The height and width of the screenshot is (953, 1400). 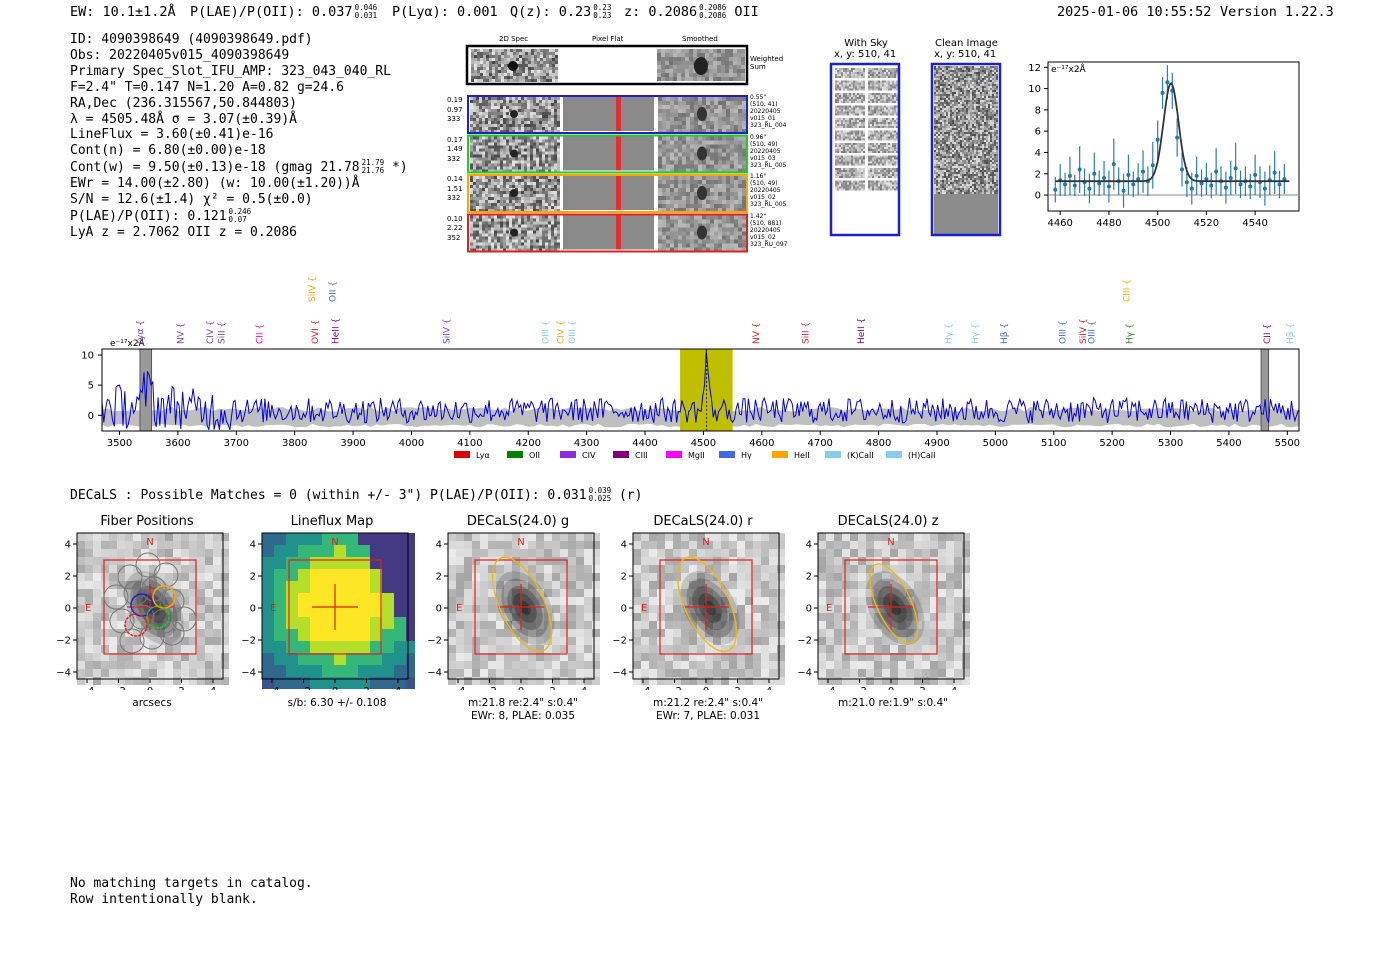 What do you see at coordinates (883, 135) in the screenshot?
I see `sky-strip` at bounding box center [883, 135].